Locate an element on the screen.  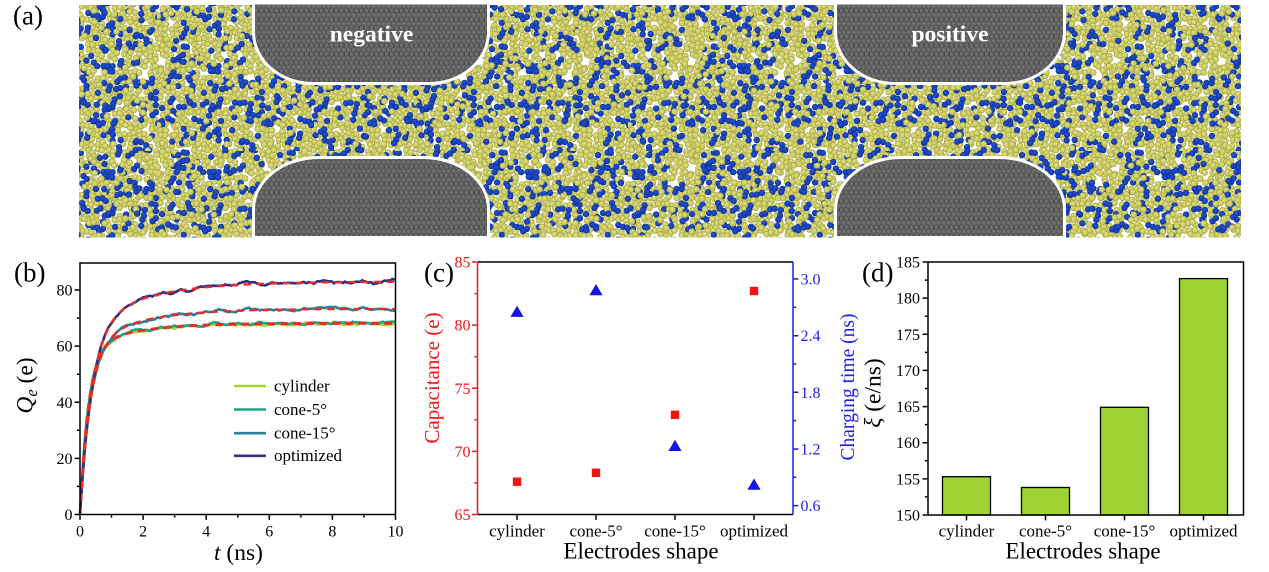
svg-text: 8 is located at coordinates (332, 532).